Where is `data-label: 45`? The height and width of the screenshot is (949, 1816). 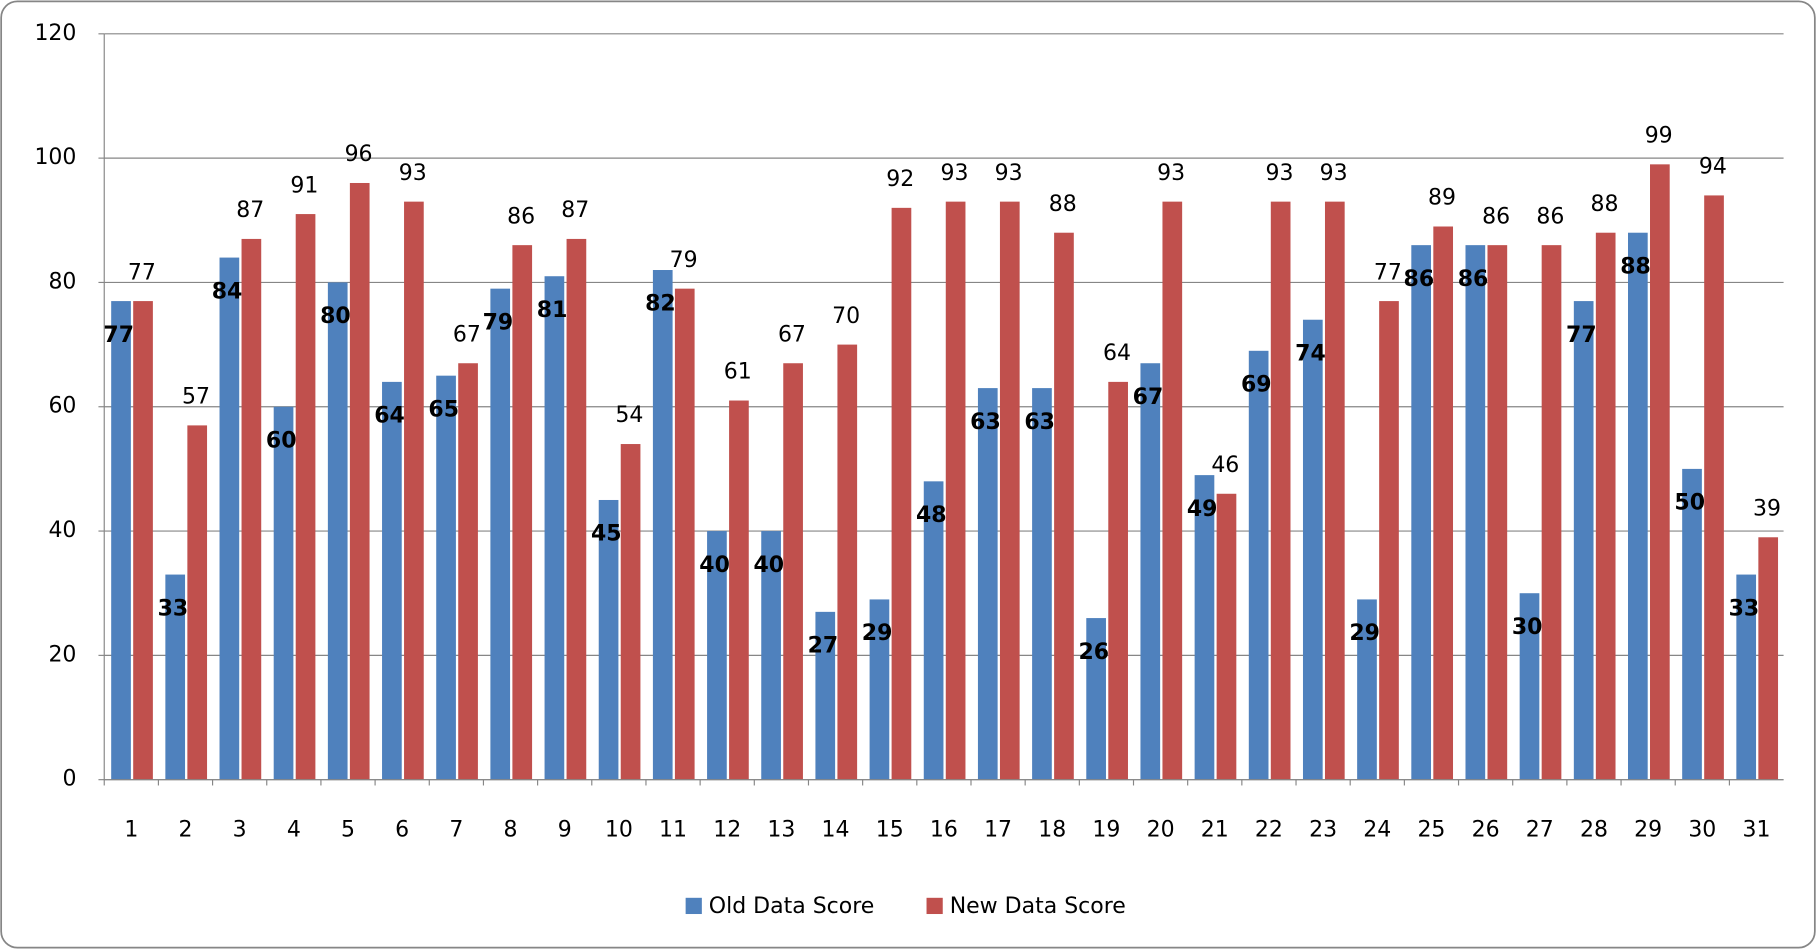
data-label: 45 is located at coordinates (606, 534).